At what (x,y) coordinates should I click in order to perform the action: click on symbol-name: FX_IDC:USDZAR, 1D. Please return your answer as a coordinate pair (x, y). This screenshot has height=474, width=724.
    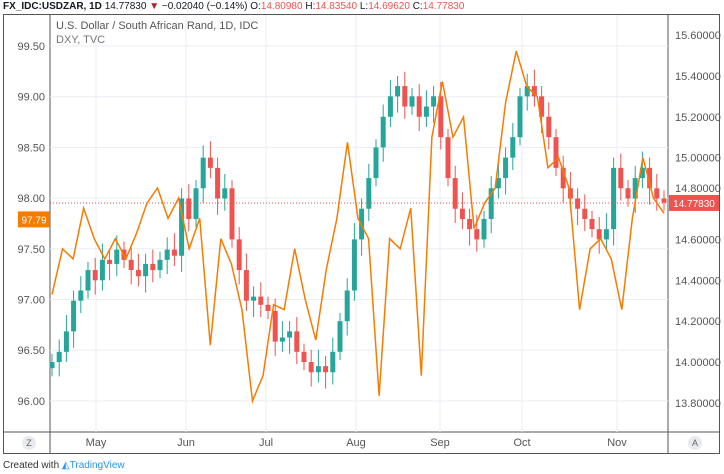
    Looking at the image, I should click on (52, 6).